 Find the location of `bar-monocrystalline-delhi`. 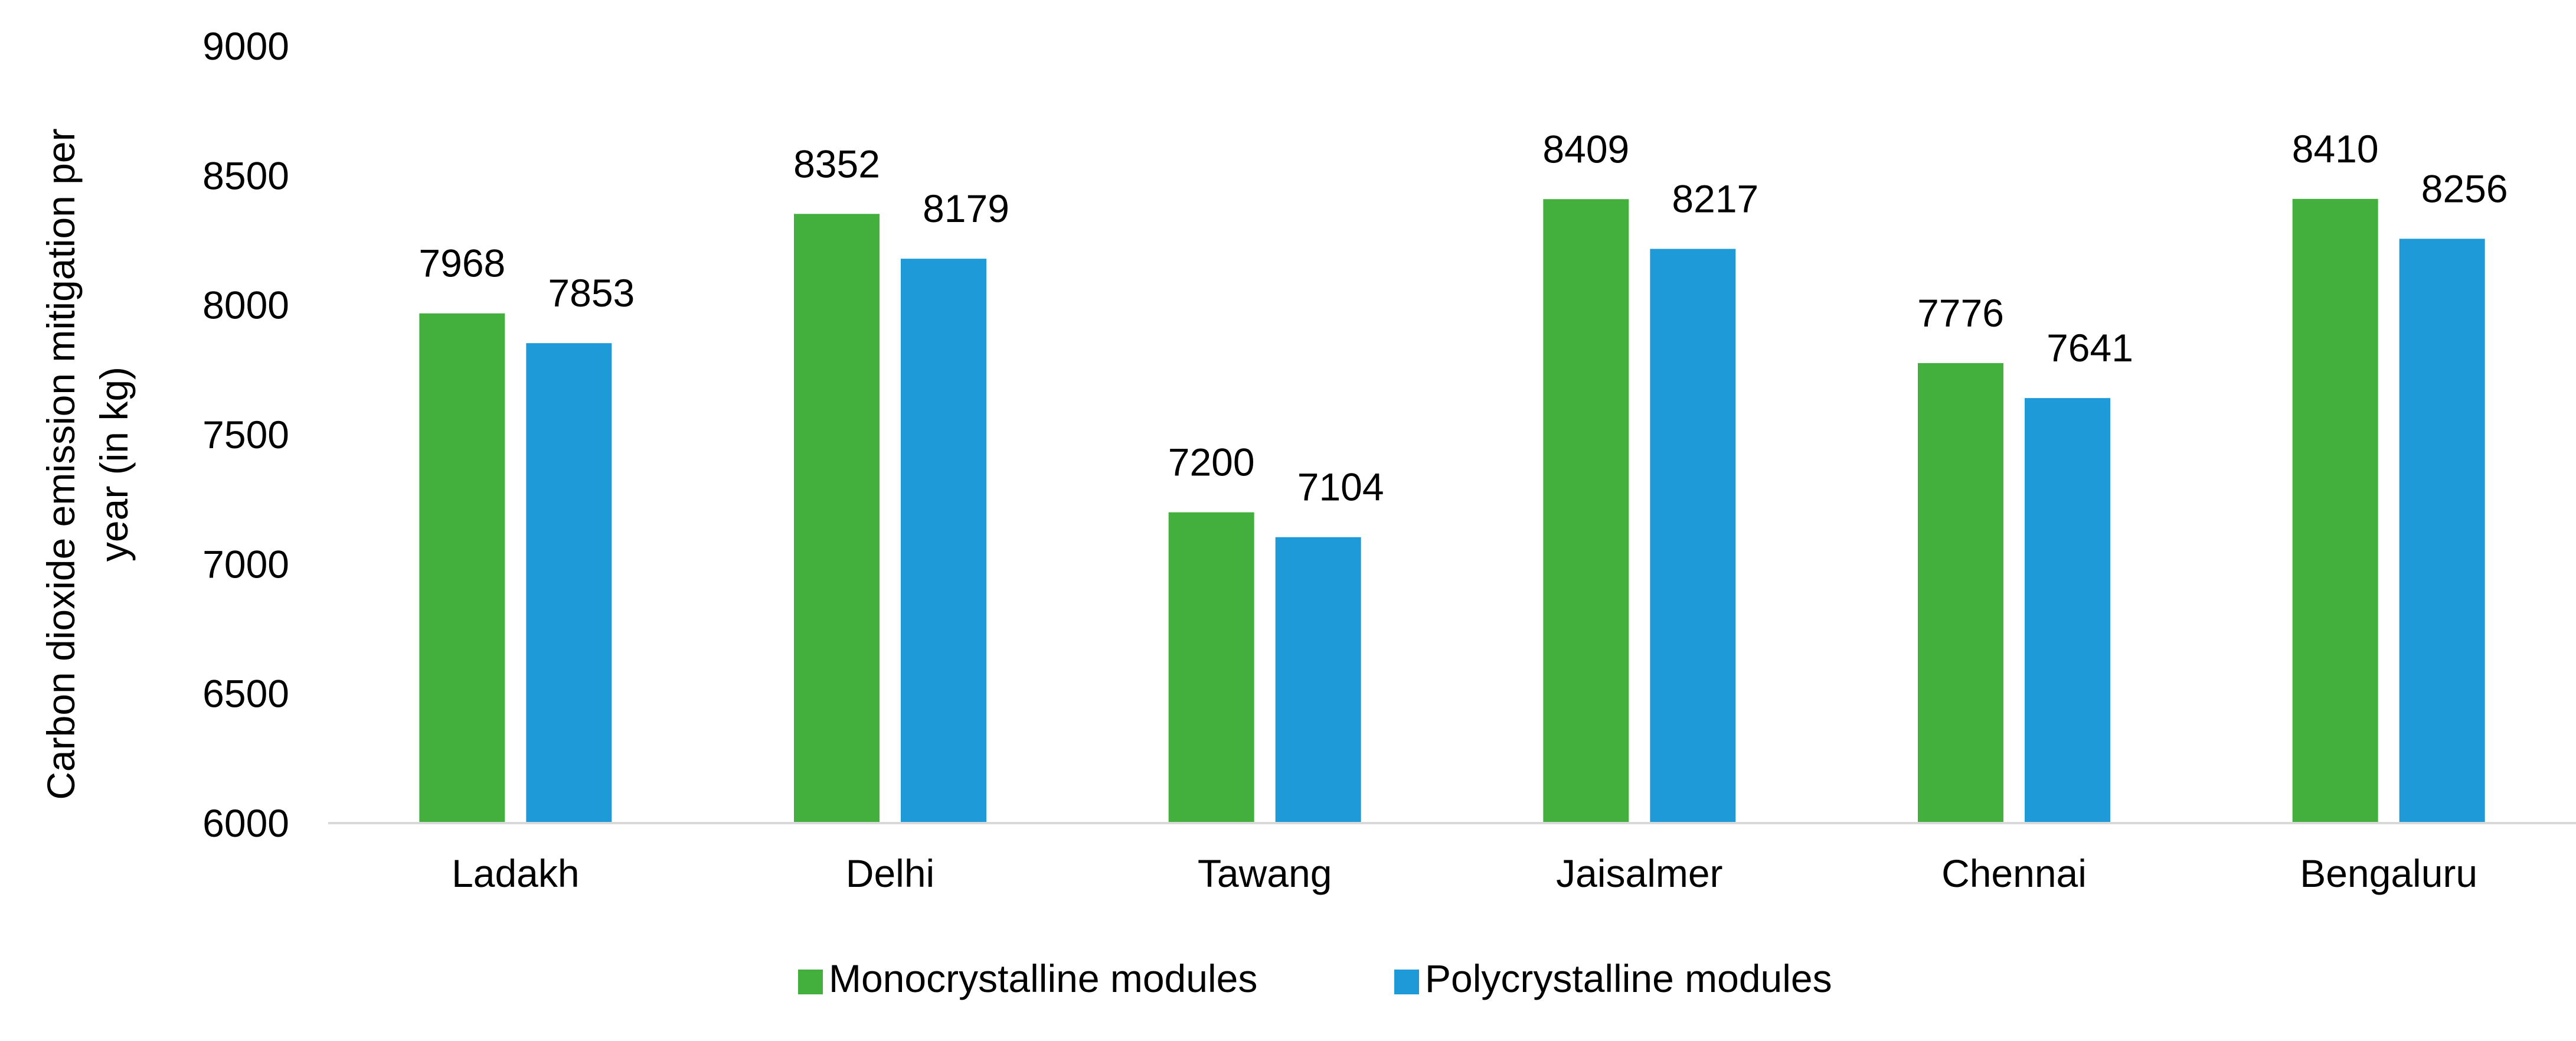

bar-monocrystalline-delhi is located at coordinates (837, 519).